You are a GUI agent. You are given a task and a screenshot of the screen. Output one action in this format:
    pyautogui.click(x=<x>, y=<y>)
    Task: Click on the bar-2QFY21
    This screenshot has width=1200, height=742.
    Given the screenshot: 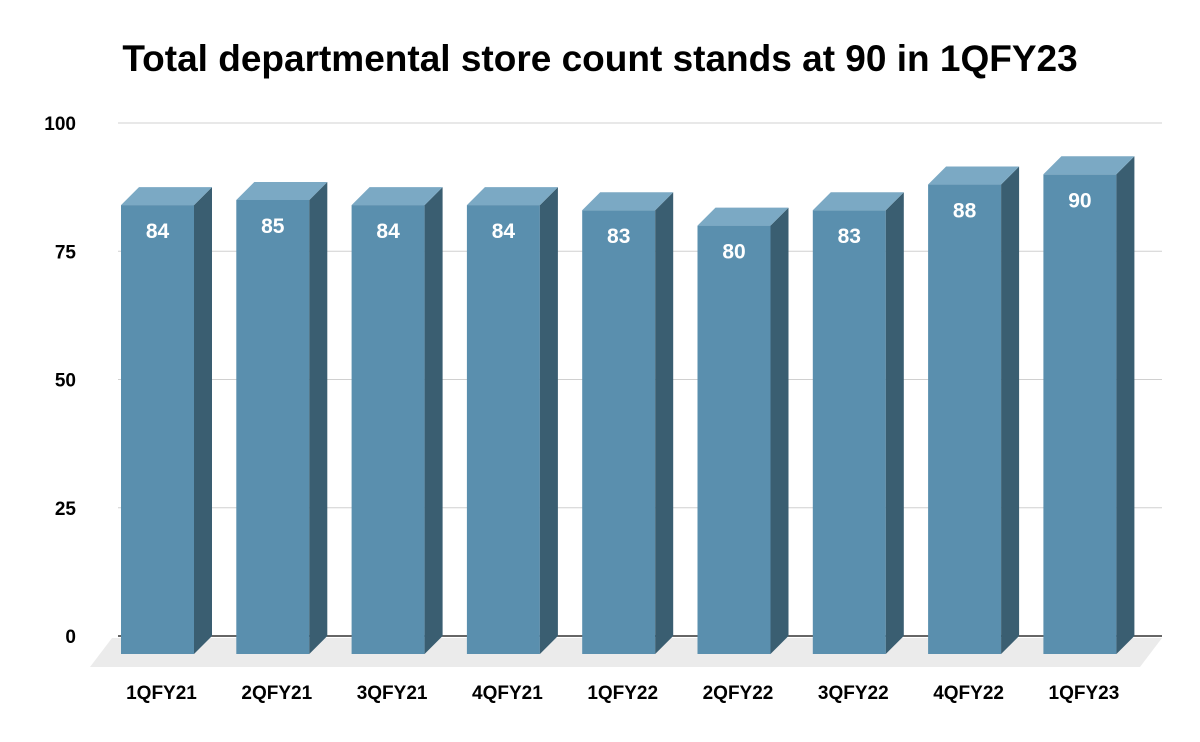 What is the action you would take?
    pyautogui.click(x=282, y=417)
    